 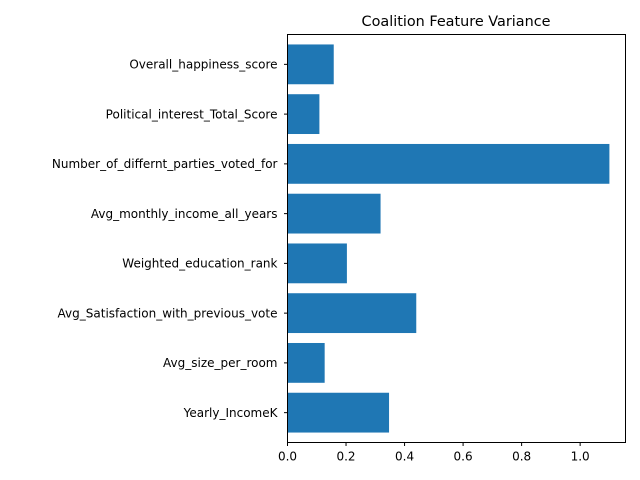 I want to click on chart-title: Coalition Feature Variance, so click(x=456, y=22).